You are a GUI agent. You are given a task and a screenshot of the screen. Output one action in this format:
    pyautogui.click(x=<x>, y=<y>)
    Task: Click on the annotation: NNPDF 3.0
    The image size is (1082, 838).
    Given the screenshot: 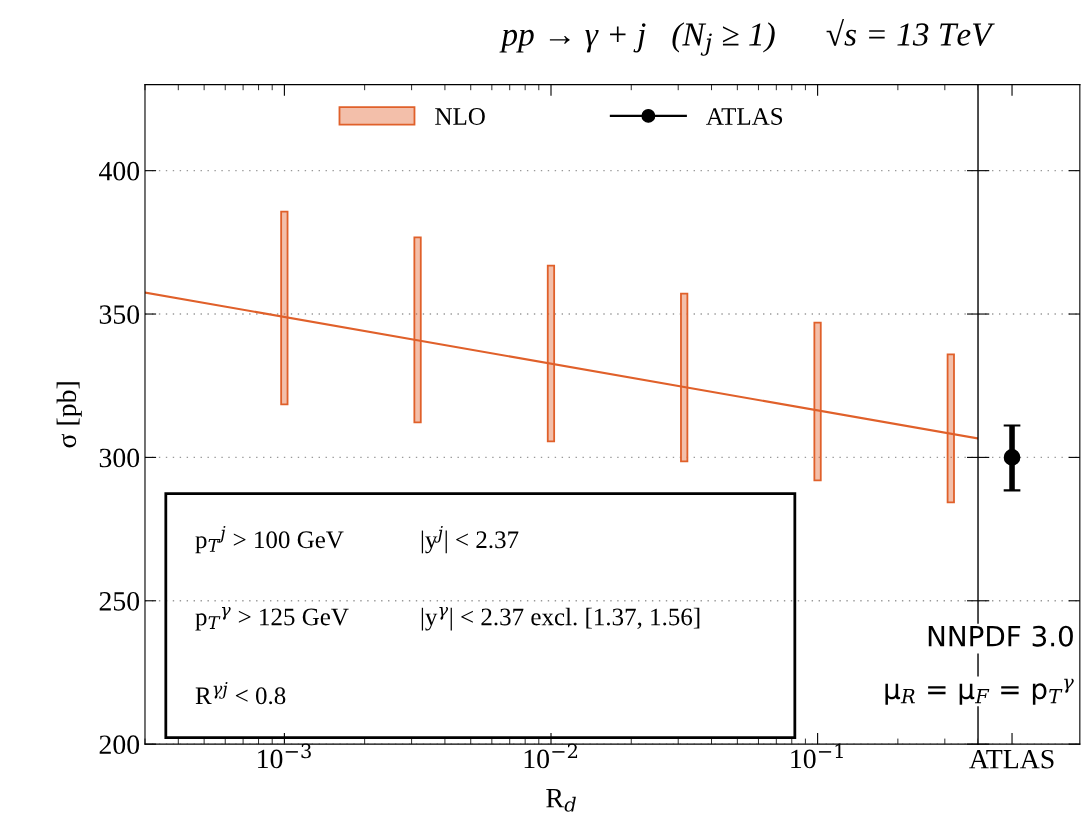 What is the action you would take?
    pyautogui.click(x=1000, y=636)
    